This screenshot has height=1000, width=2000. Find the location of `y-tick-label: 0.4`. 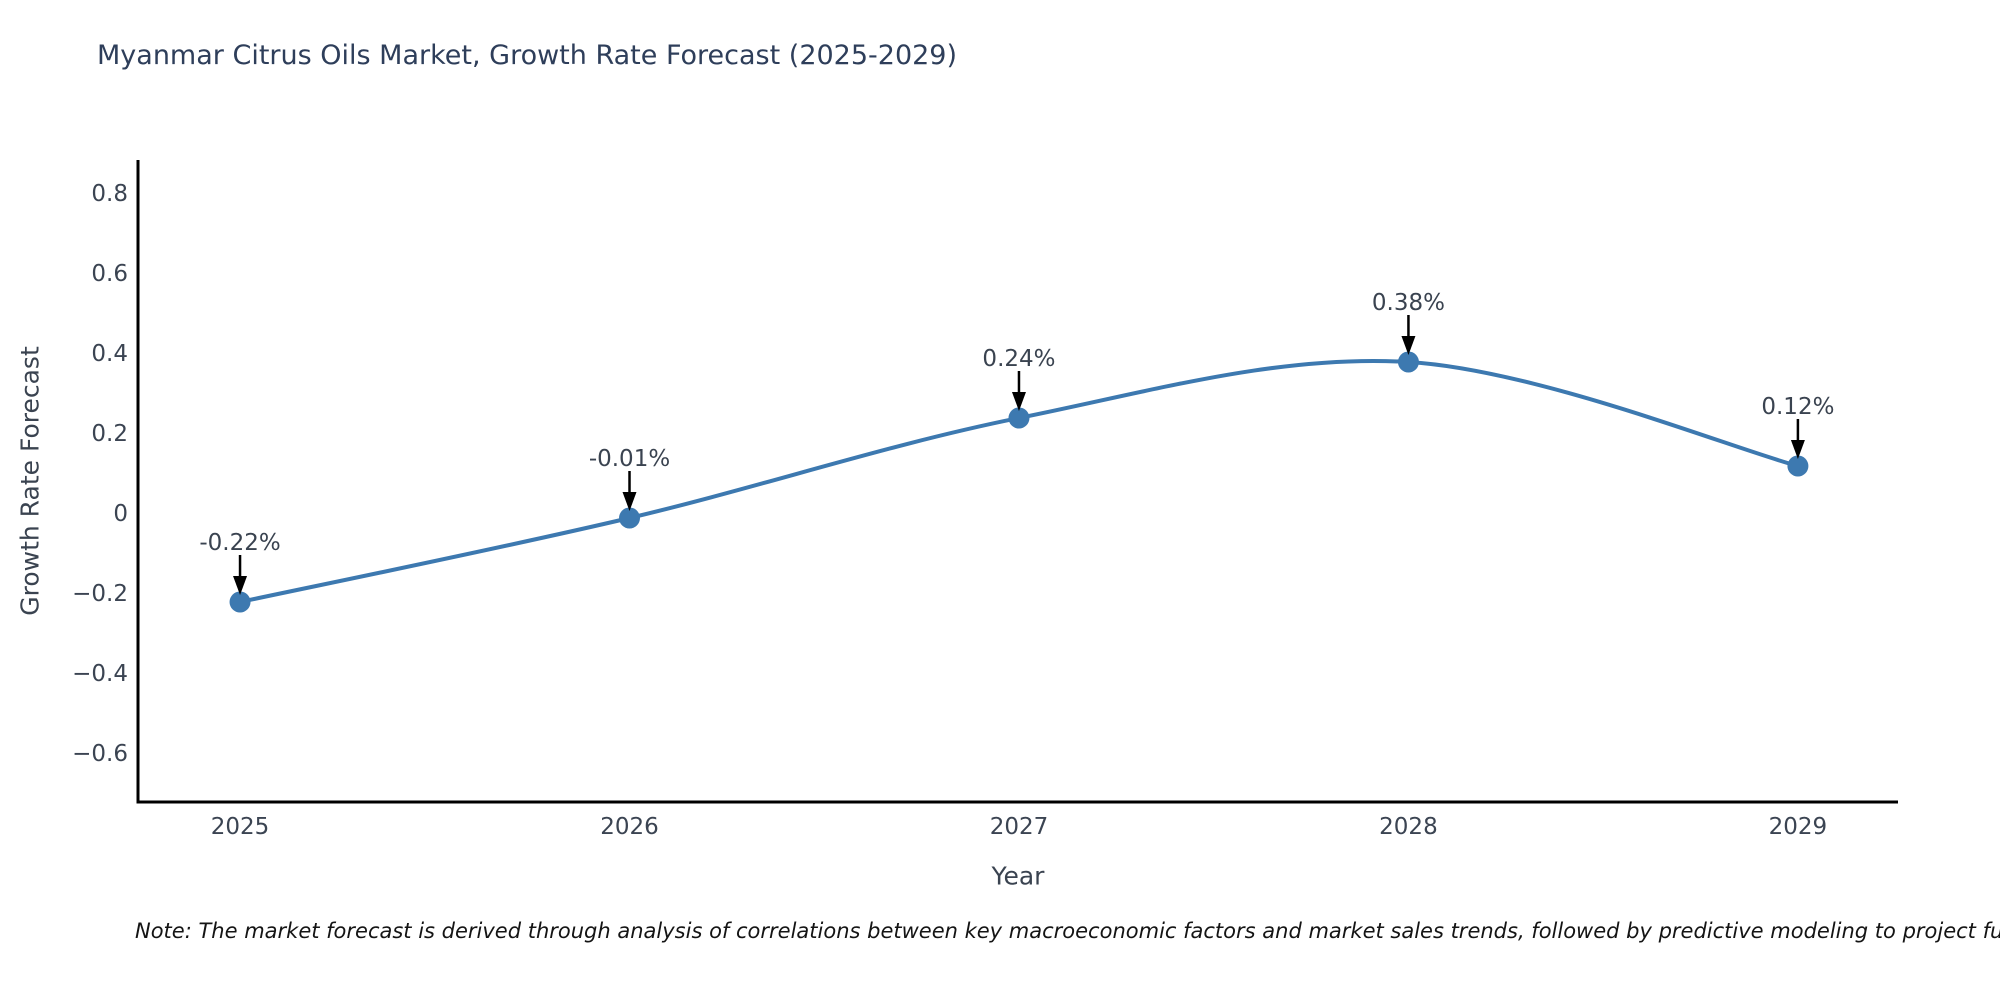

y-tick-label: 0.4 is located at coordinates (109, 354).